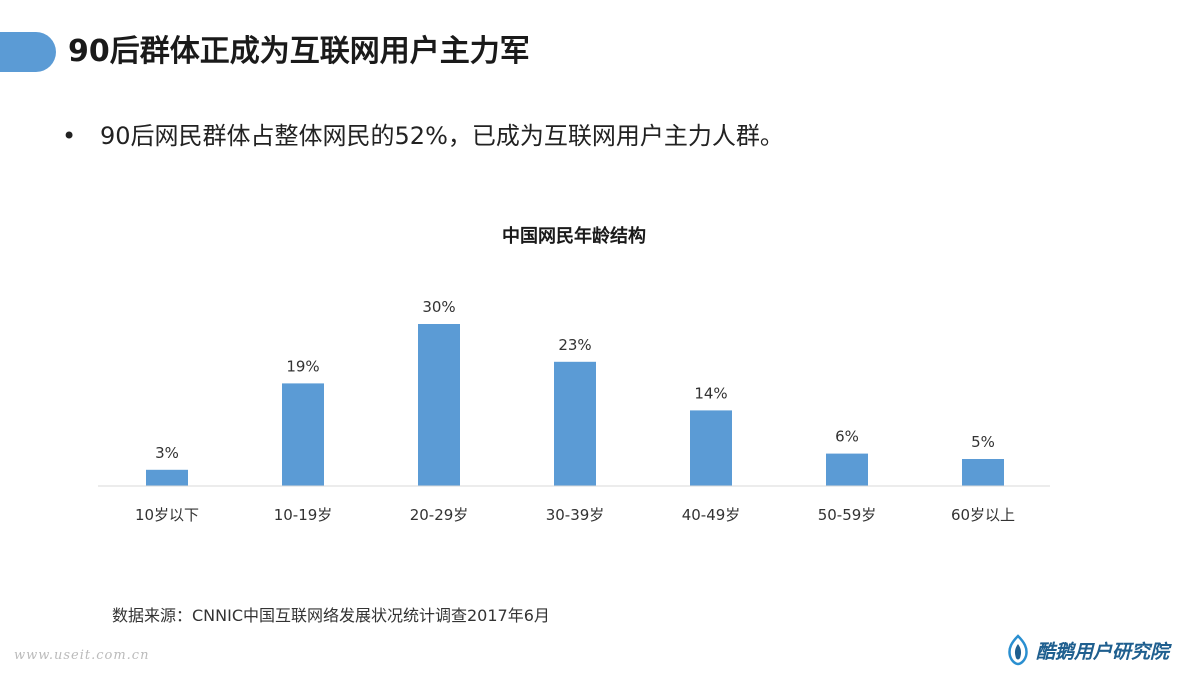  I want to click on brand-logo: 酷鹅用户研究院, so click(1086, 650).